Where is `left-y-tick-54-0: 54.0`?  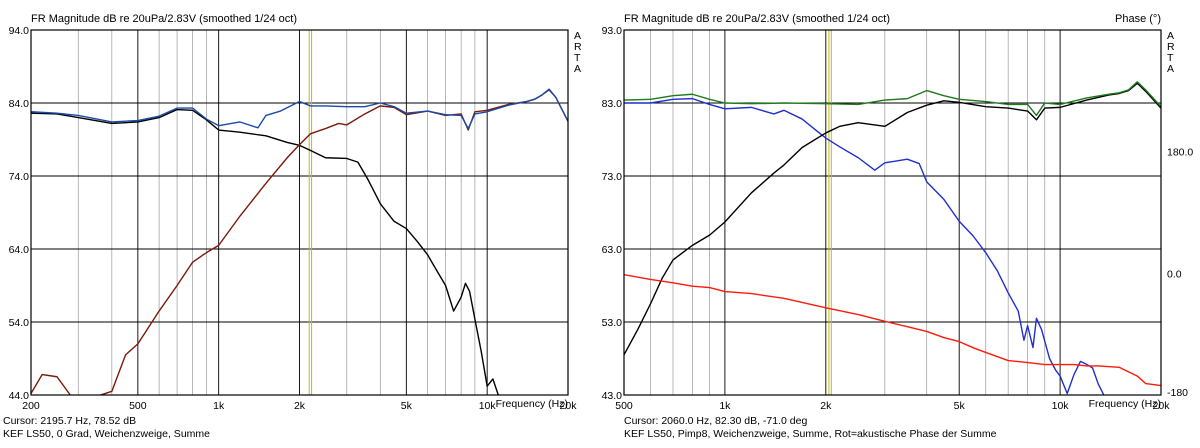 left-y-tick-54-0: 54.0 is located at coordinates (19, 323).